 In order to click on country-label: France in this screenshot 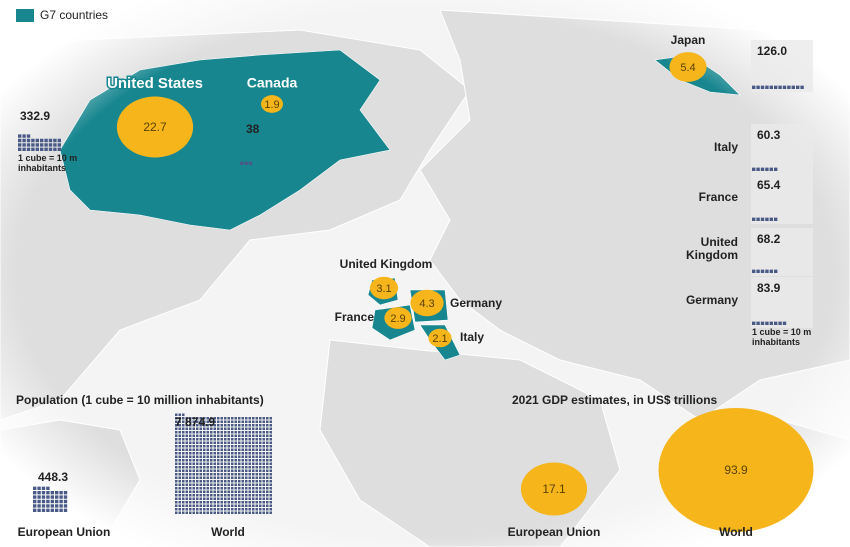, I will do `click(355, 317)`.